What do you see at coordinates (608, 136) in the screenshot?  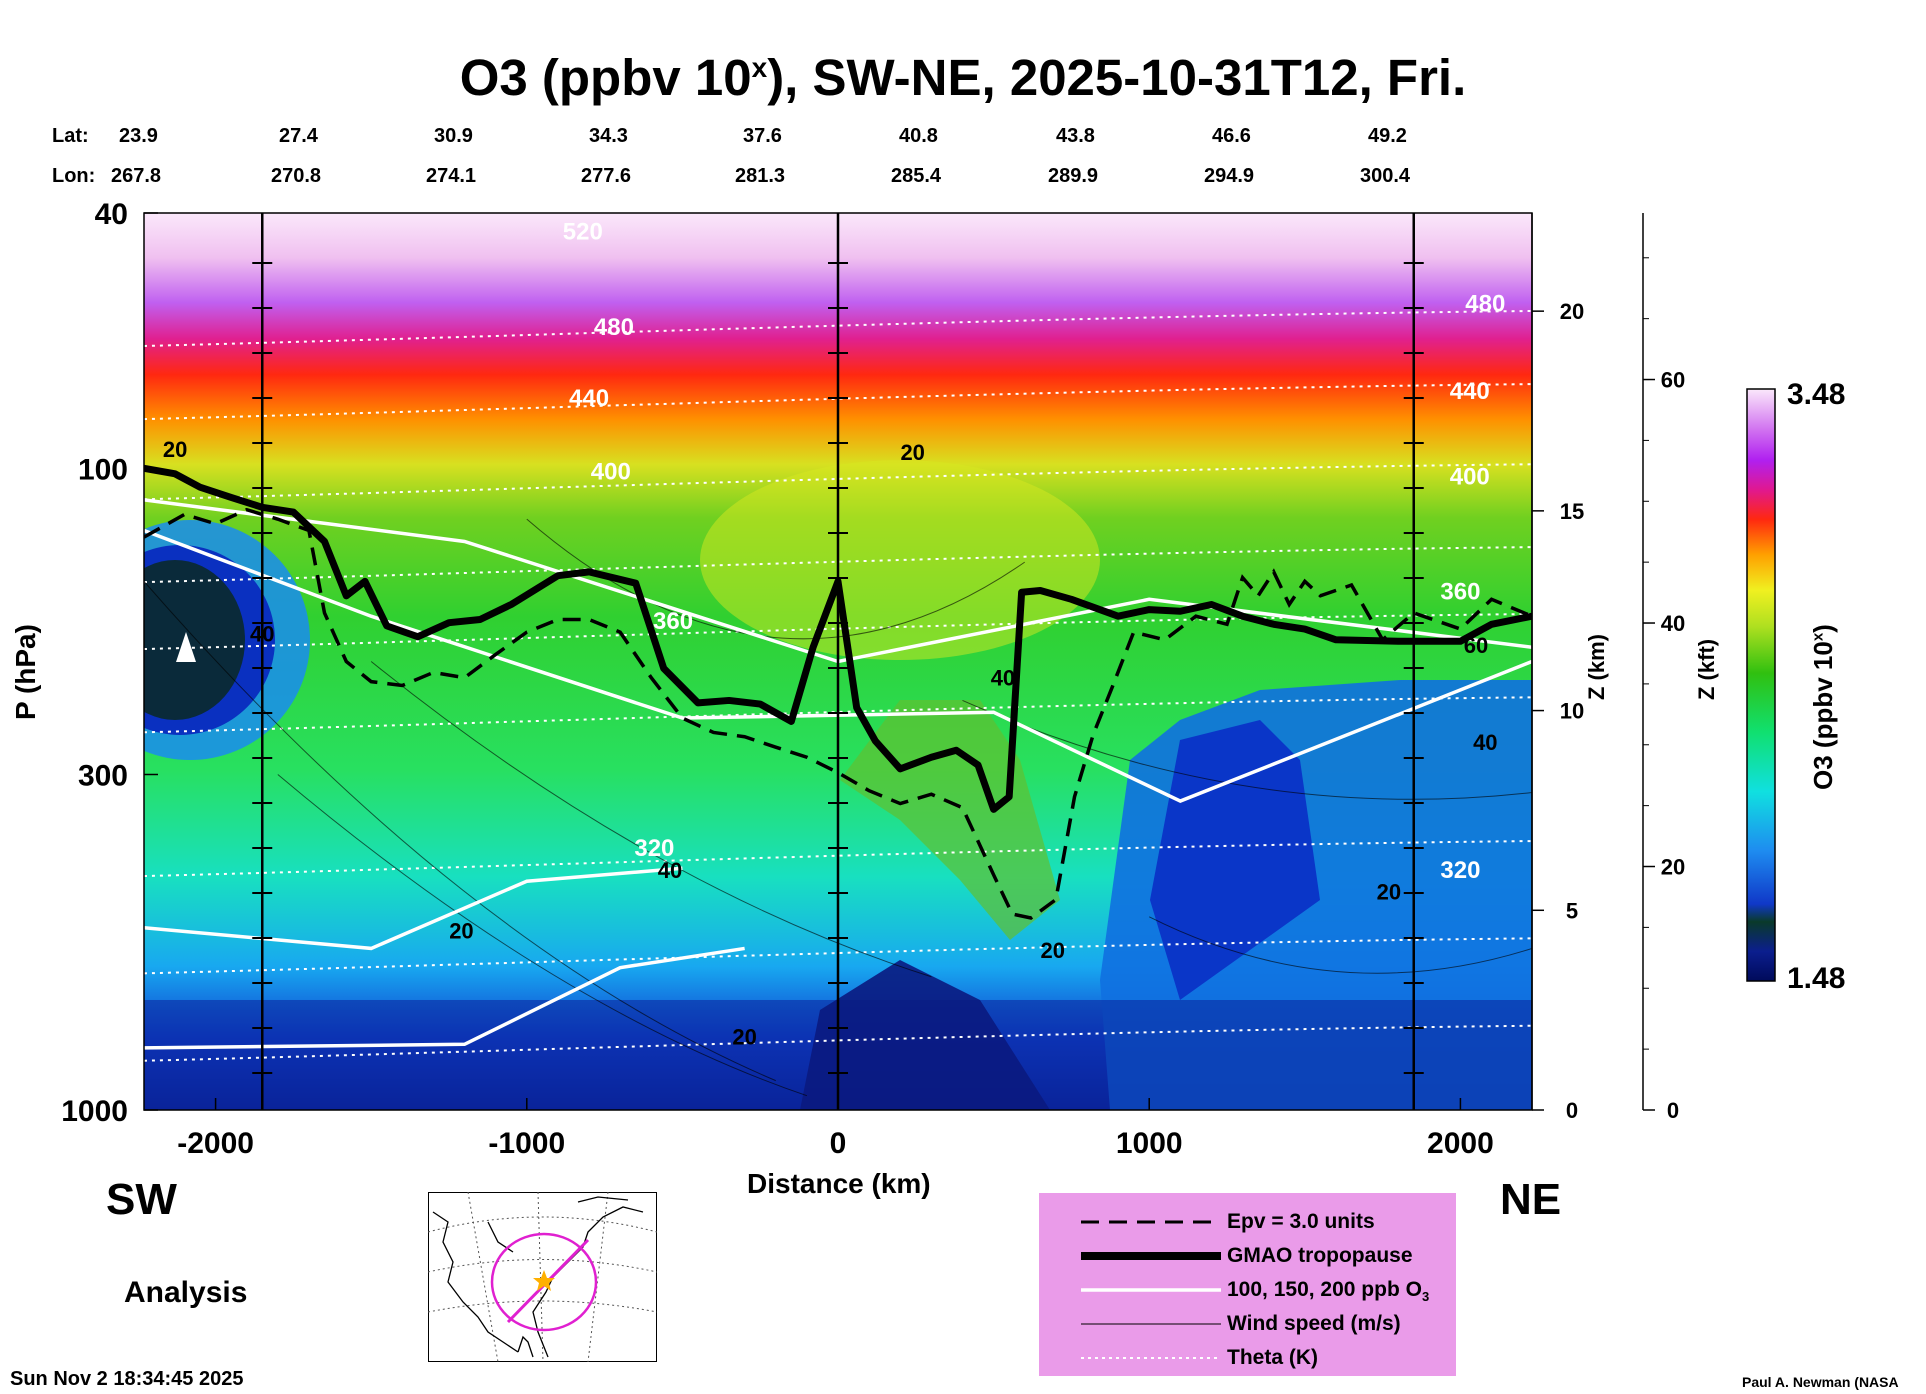 I see `lat-value: 34.3` at bounding box center [608, 136].